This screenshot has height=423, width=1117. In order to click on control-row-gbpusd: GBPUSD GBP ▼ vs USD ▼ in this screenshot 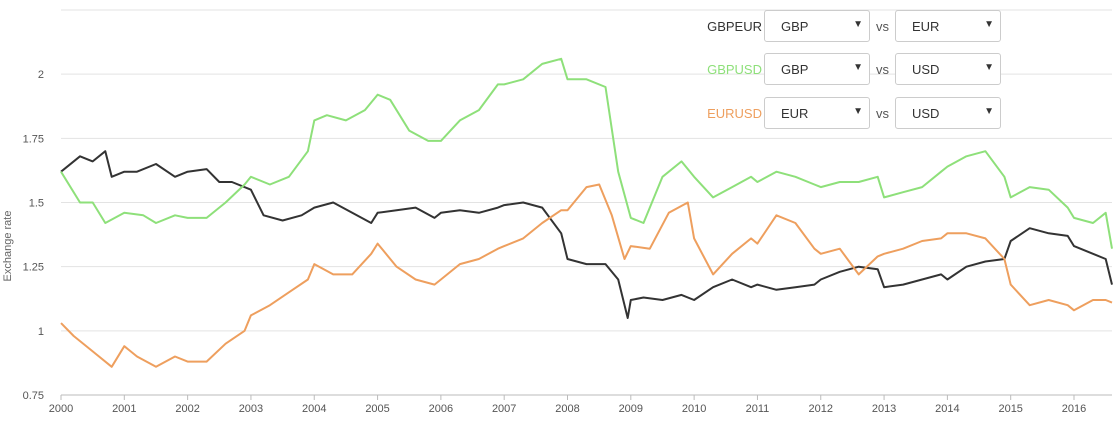, I will do `click(850, 70)`.